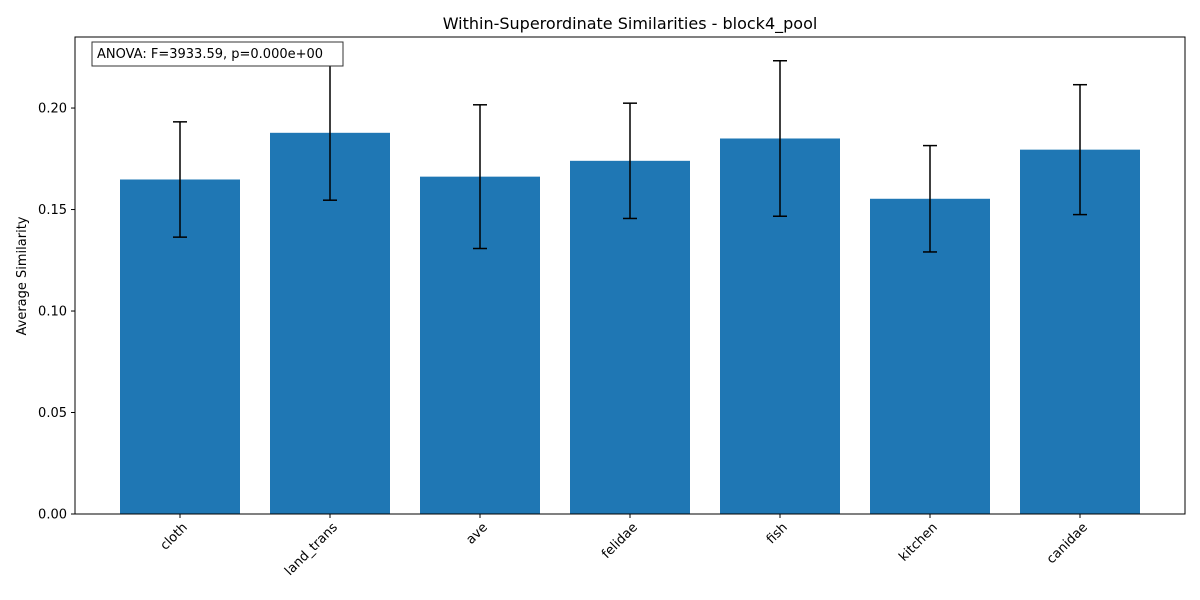  I want to click on anova-annotation: ANOVA: F=3933.59, p=0.000e+00, so click(217, 54).